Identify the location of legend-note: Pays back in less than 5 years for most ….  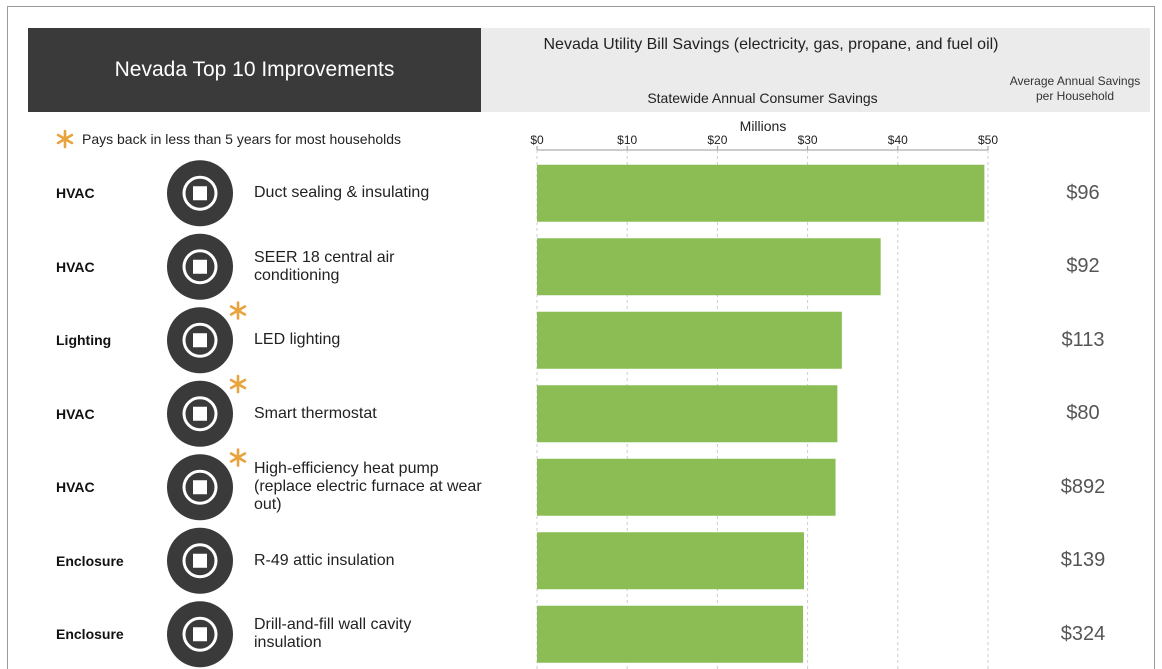
(242, 139).